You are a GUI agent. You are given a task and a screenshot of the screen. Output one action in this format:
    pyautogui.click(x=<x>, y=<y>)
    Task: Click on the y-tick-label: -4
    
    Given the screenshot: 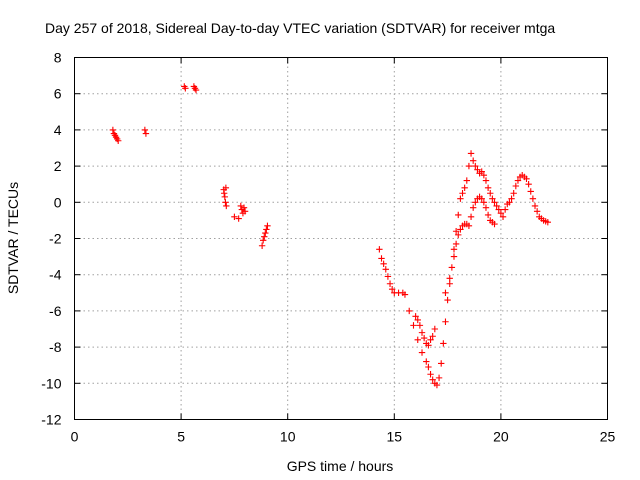 What is the action you would take?
    pyautogui.click(x=55, y=275)
    